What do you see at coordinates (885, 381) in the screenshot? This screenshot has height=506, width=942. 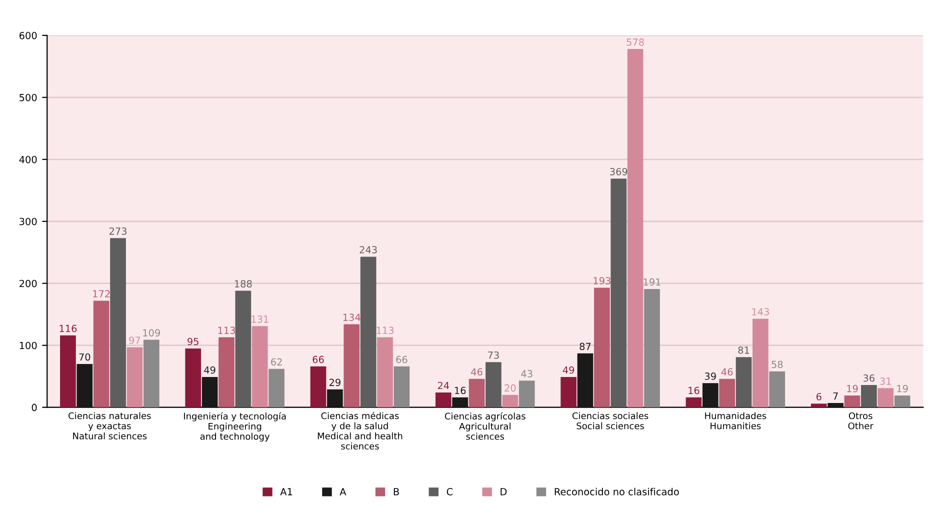 I see `data-label: 31` at bounding box center [885, 381].